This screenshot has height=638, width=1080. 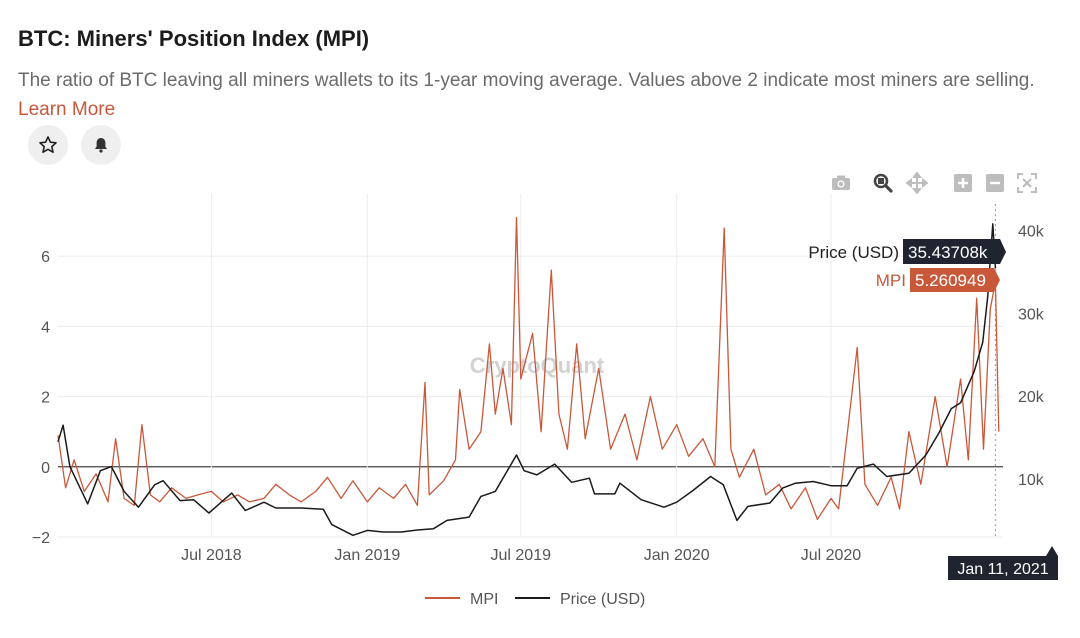 I want to click on zoom-out-icon, so click(x=995, y=183).